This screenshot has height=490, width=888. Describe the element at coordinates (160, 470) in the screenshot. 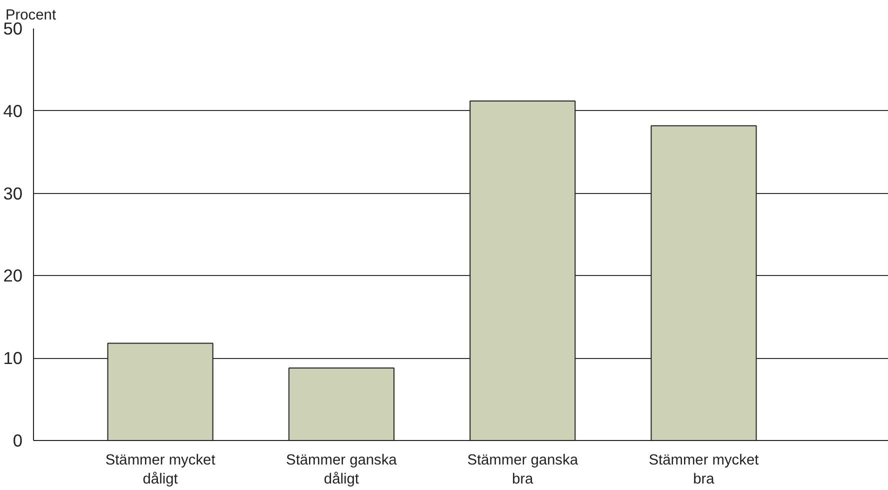

I see `x-tick-label: Stämmer mycket dåligt` at that location.